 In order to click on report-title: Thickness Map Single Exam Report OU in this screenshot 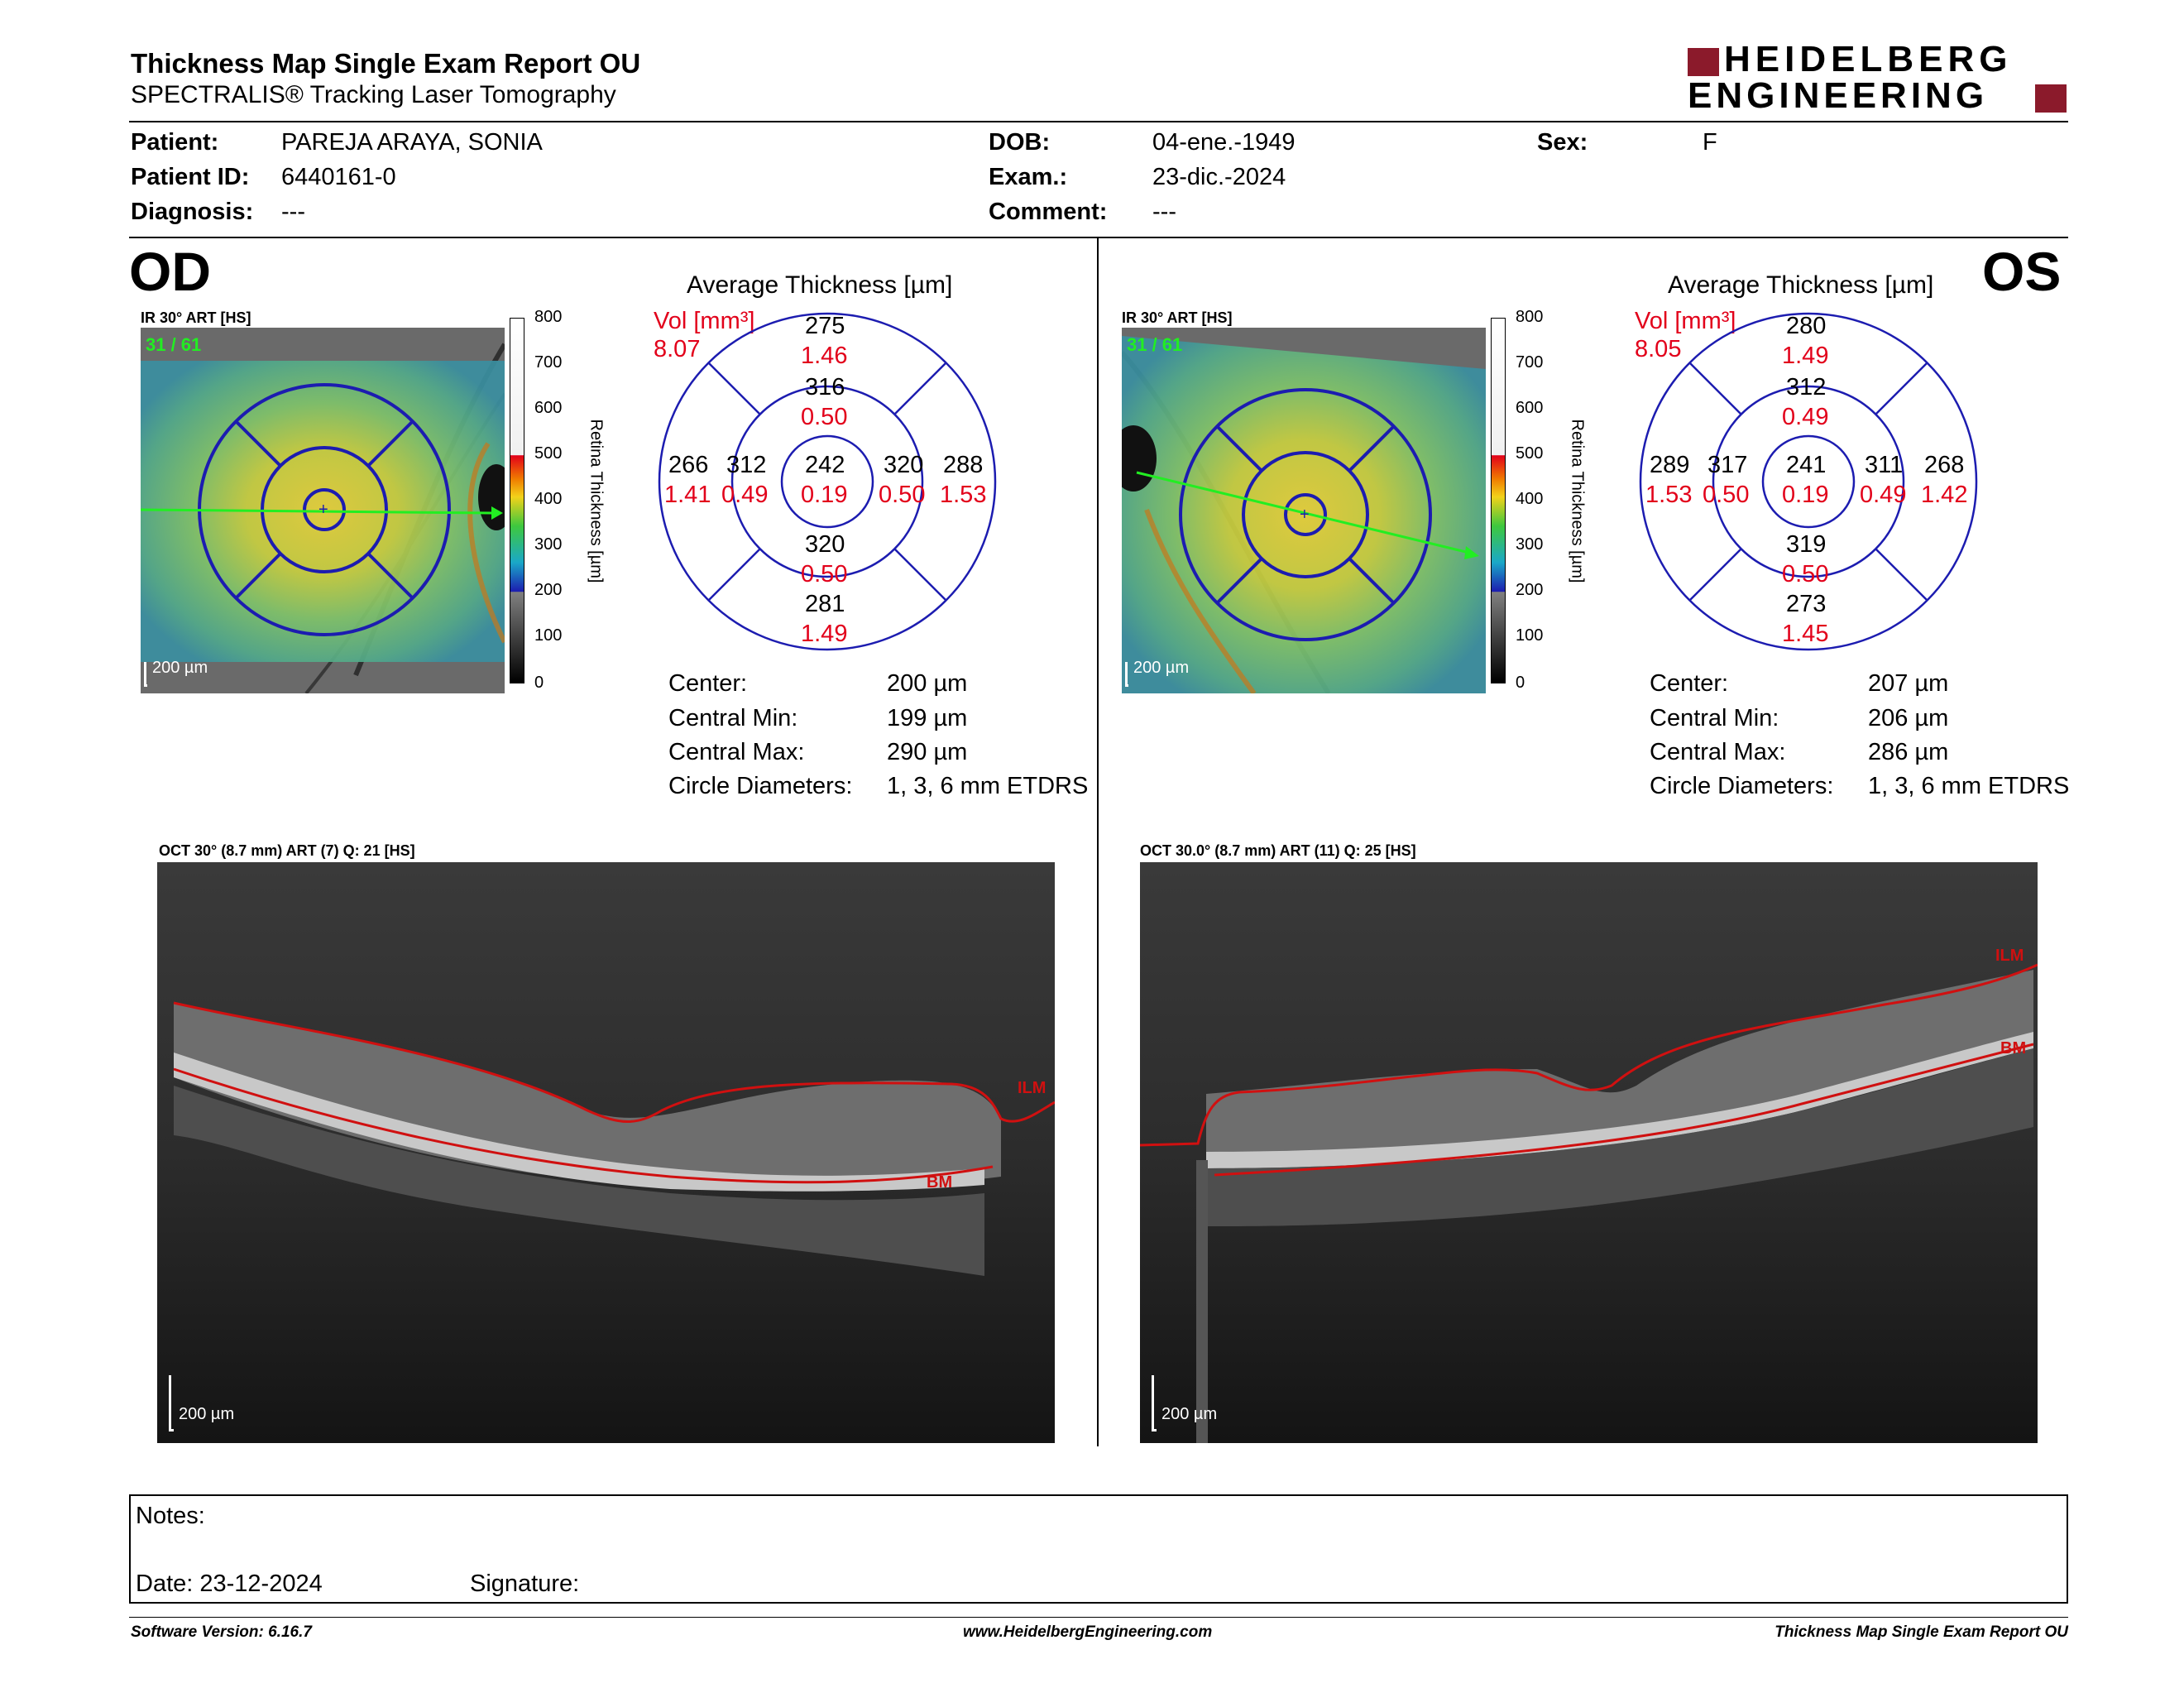, I will do `click(386, 63)`.